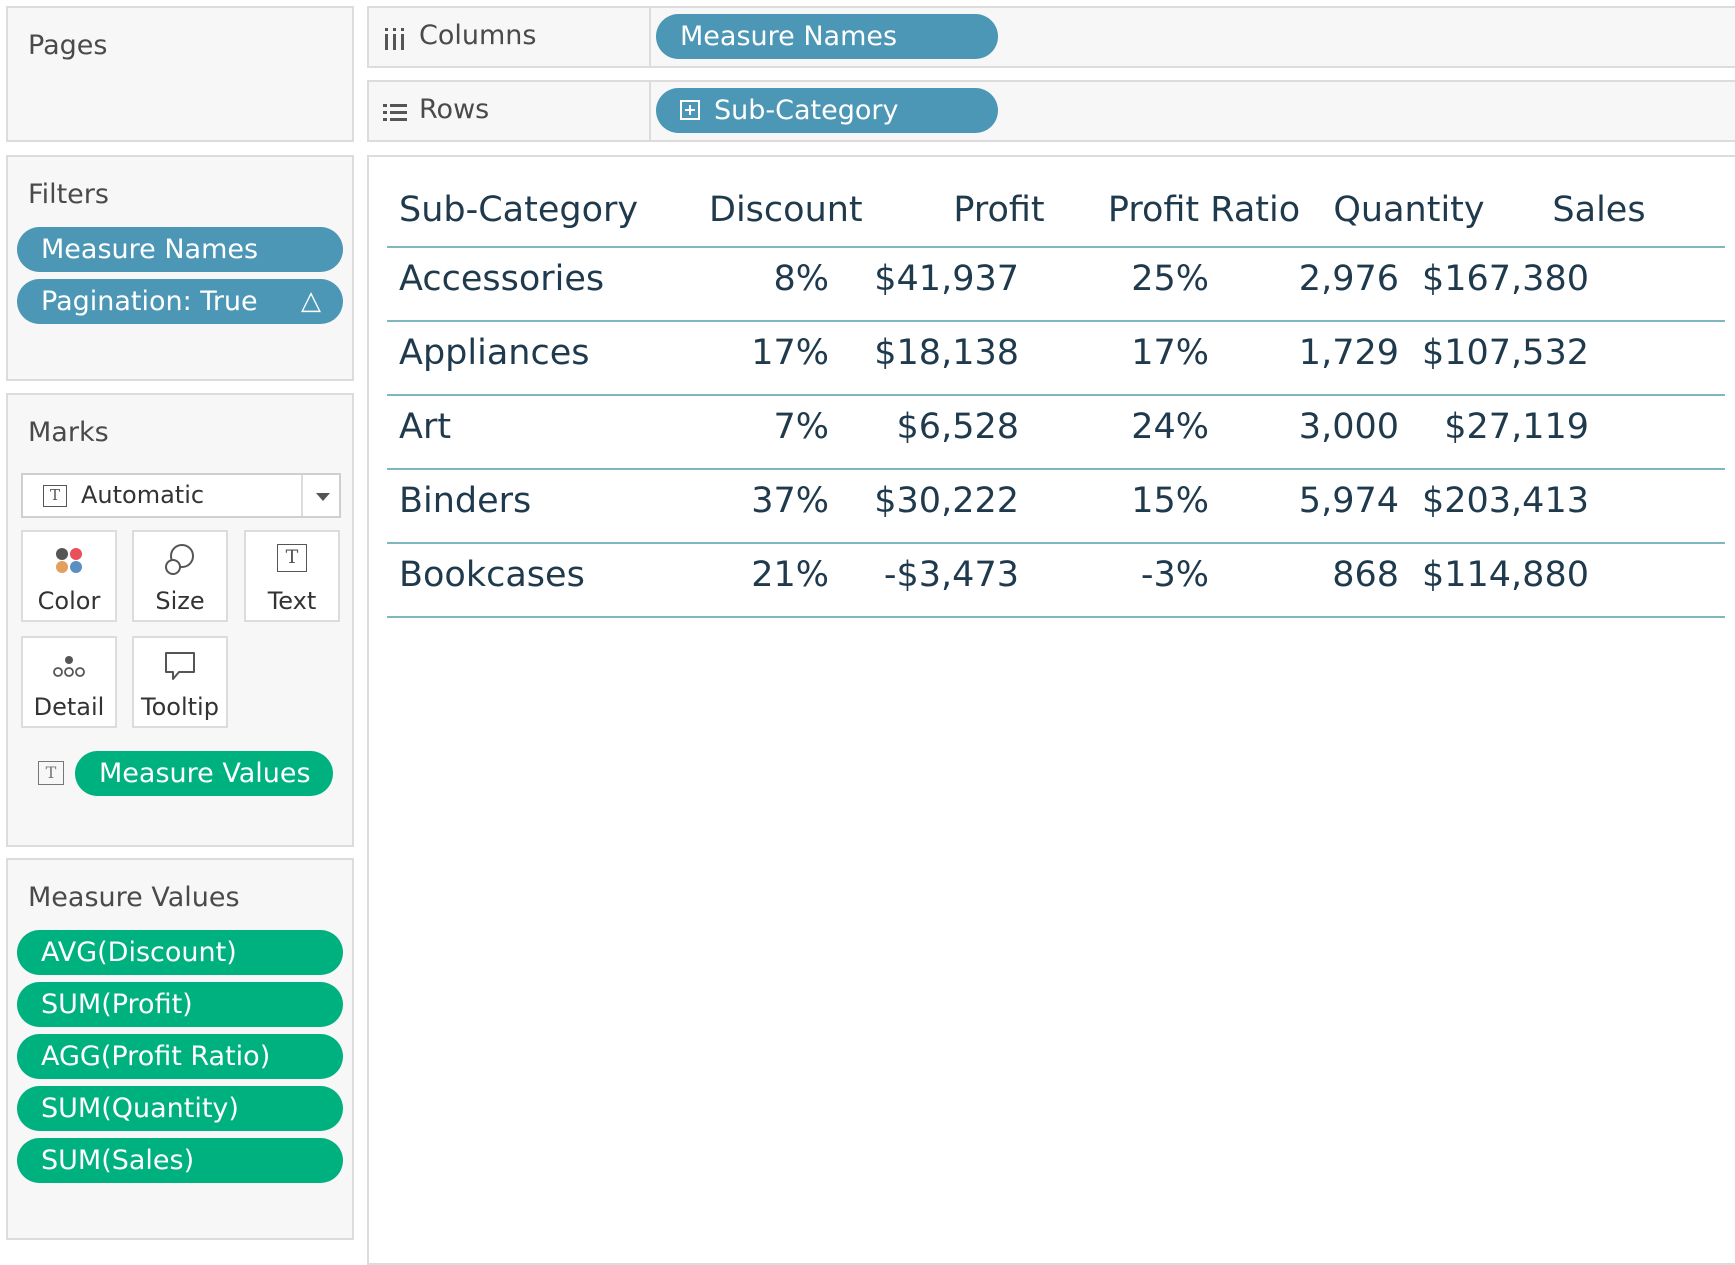  What do you see at coordinates (946, 279) in the screenshot?
I see `cell-profit: $41,937` at bounding box center [946, 279].